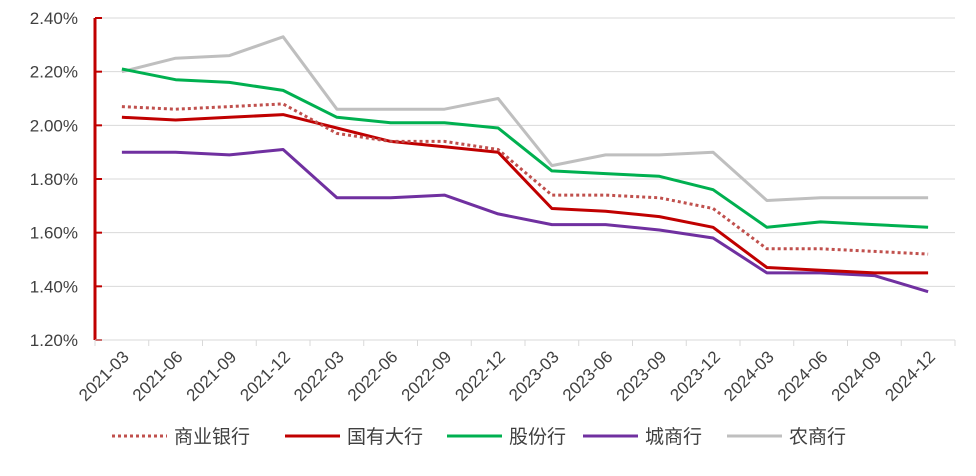  What do you see at coordinates (104, 376) in the screenshot?
I see `x-tick-label: 2021-03` at bounding box center [104, 376].